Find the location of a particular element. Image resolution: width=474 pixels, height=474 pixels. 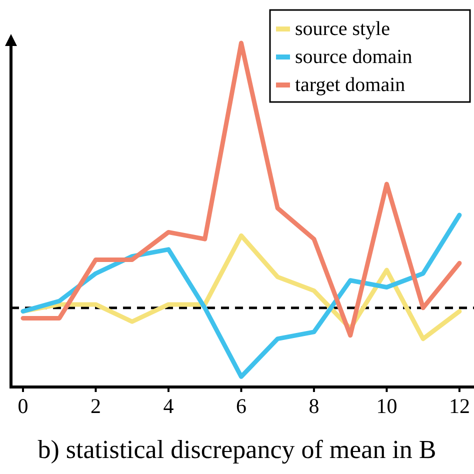

legend-label: target domain is located at coordinates (350, 85).